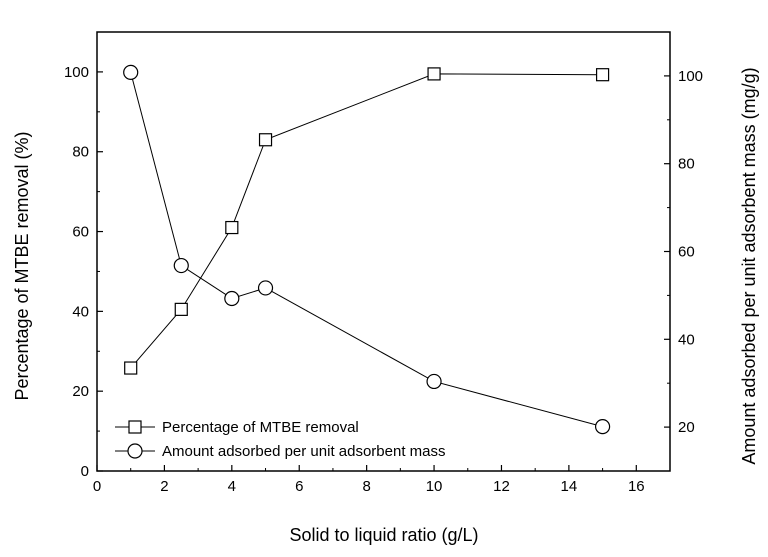 This screenshot has height=557, width=768. What do you see at coordinates (80, 391) in the screenshot?
I see `y-left-tick-label: 20` at bounding box center [80, 391].